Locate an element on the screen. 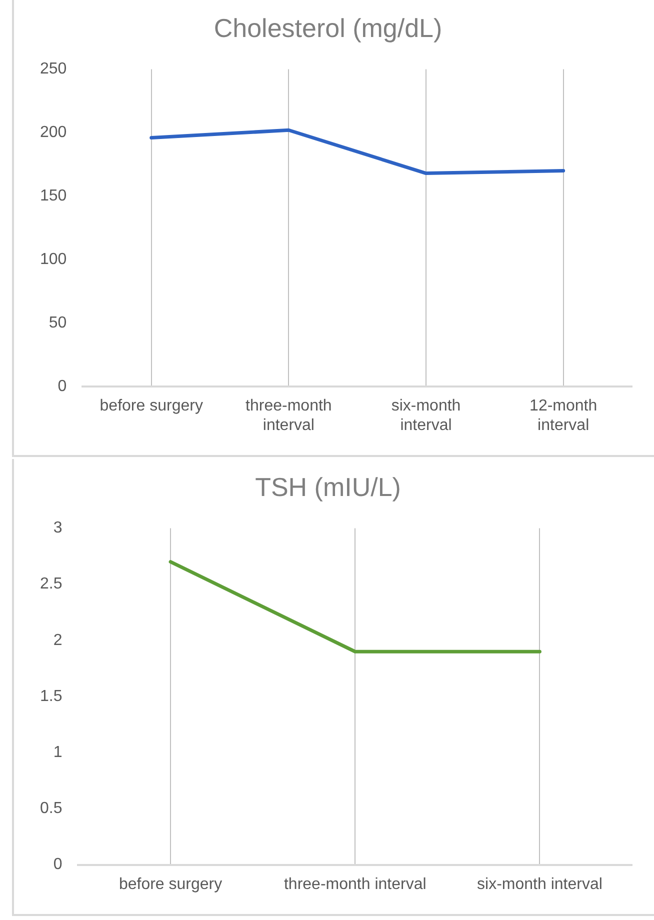  y-tick-label: 150 is located at coordinates (53, 196).